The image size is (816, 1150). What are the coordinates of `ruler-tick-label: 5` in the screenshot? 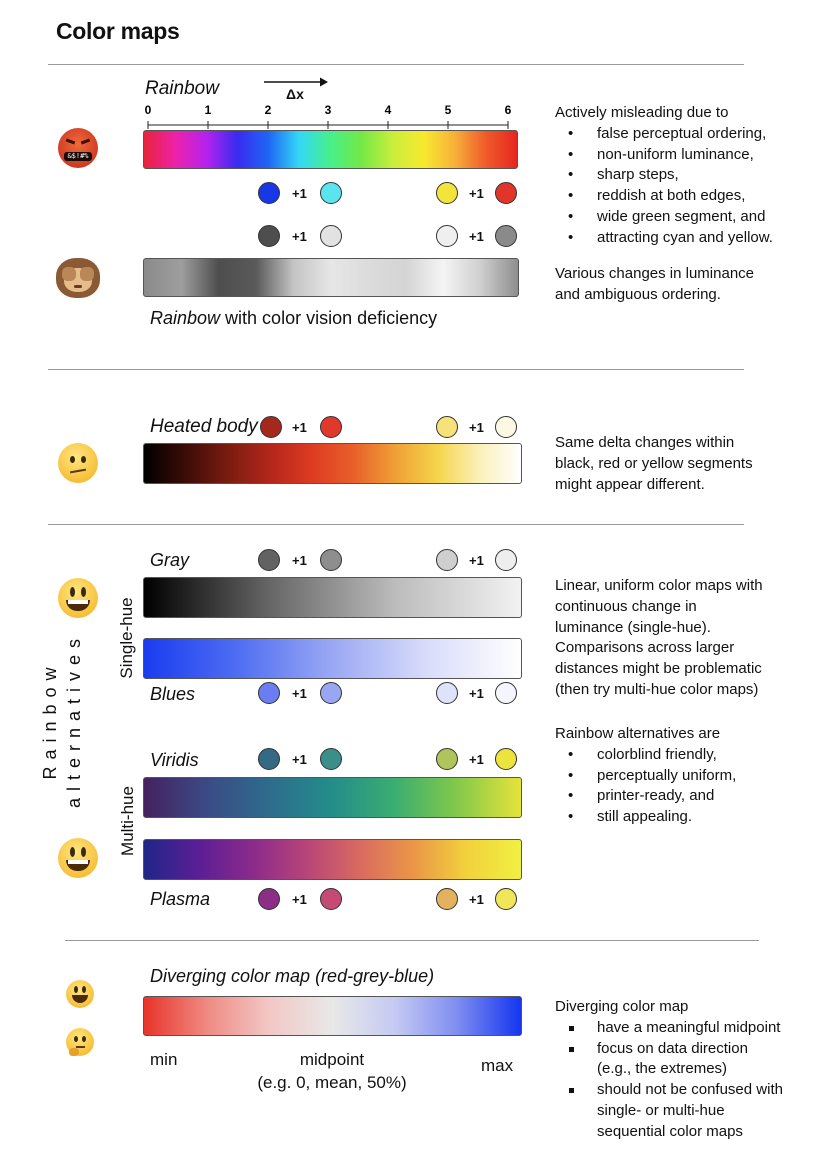 It's located at (448, 110).